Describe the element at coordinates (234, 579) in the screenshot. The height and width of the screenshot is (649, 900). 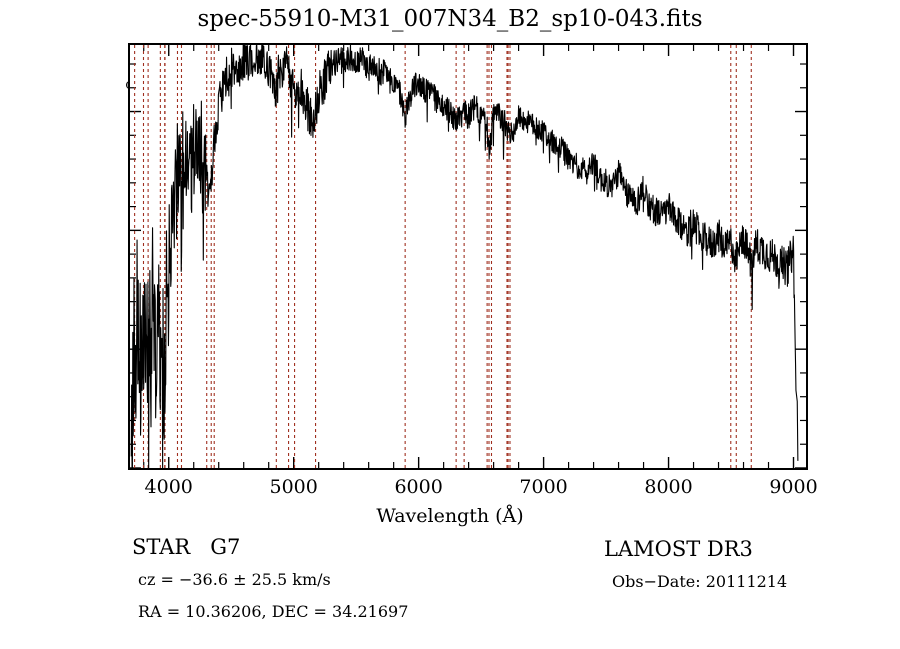
I see `radial-velocity: cz = −36.6 ± 25.5 km/s` at that location.